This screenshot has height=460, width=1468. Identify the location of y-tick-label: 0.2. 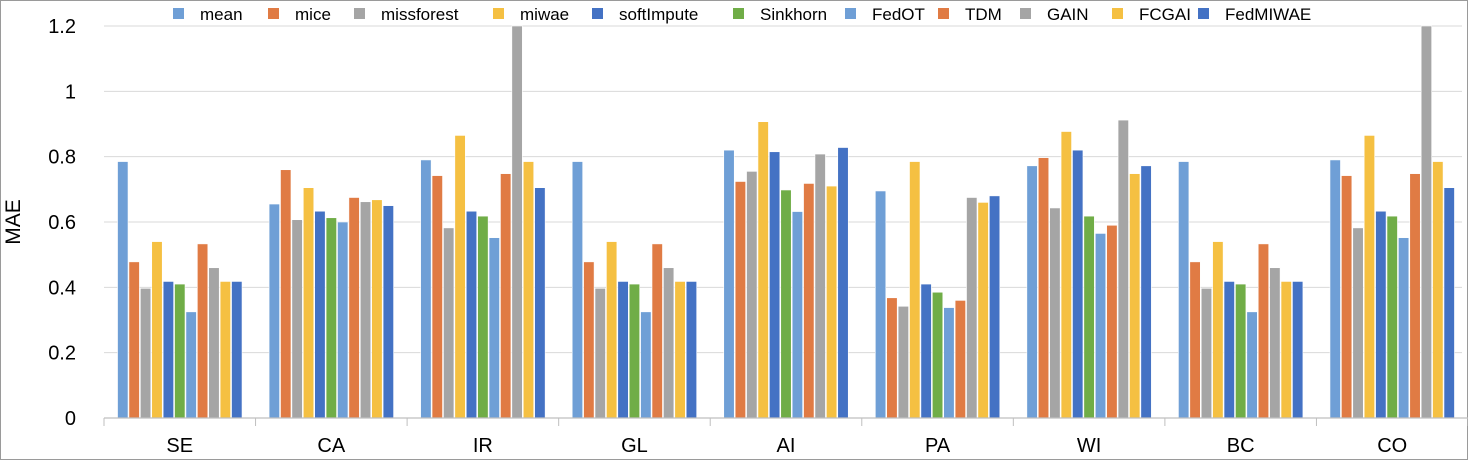
(62, 354).